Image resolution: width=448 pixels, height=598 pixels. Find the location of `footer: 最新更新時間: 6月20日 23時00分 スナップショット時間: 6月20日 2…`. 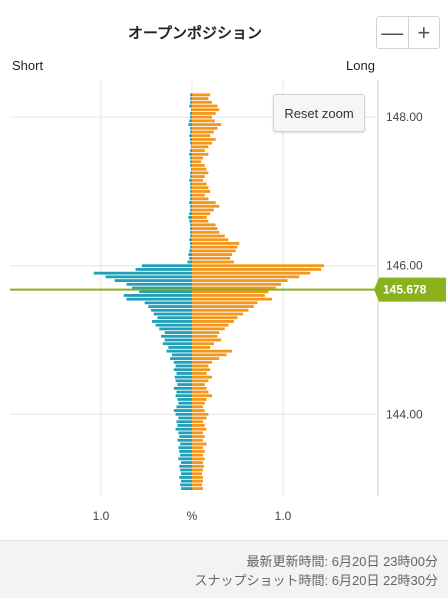

footer: 最新更新時間: 6月20日 23時00分 スナップショット時間: 6月20日 2… is located at coordinates (224, 569).